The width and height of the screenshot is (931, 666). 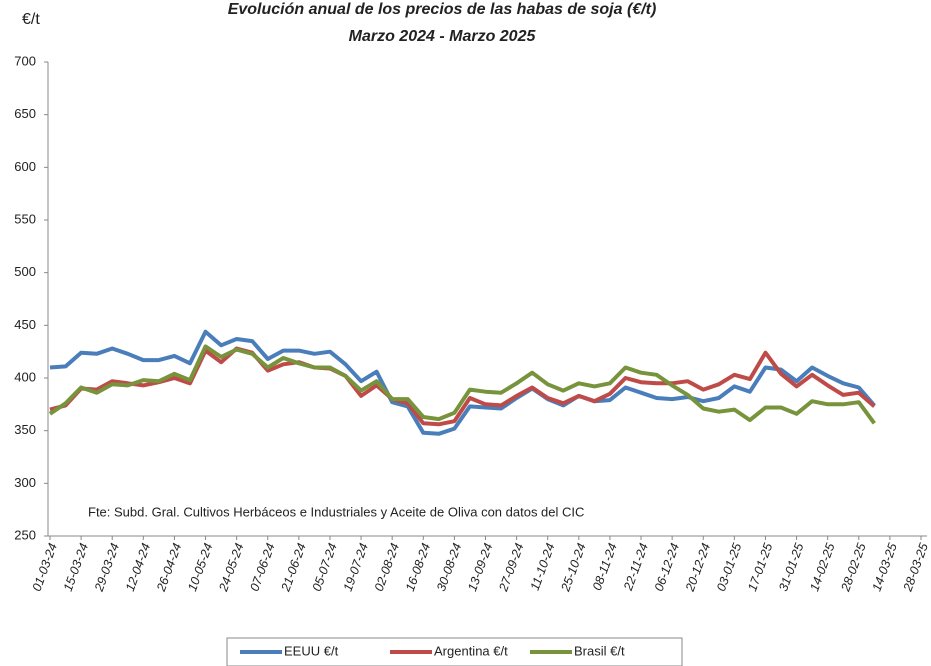 I want to click on x-tick-label: 01-03-24, so click(x=45, y=567).